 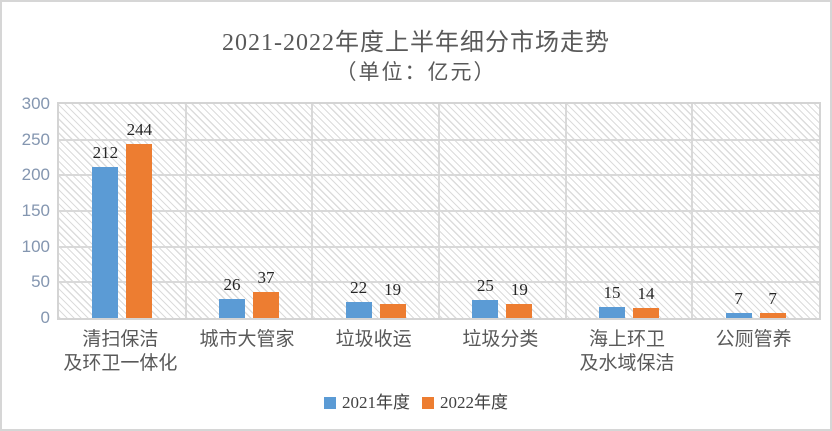 What do you see at coordinates (485, 286) in the screenshot?
I see `bar-value-label: 25` at bounding box center [485, 286].